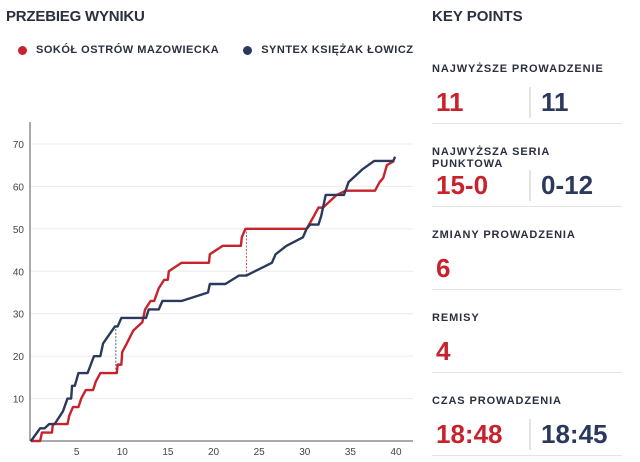 The width and height of the screenshot is (640, 462). I want to click on legend-label: SYNTEX KSIĘŻAK ŁOWICZ, so click(337, 50).